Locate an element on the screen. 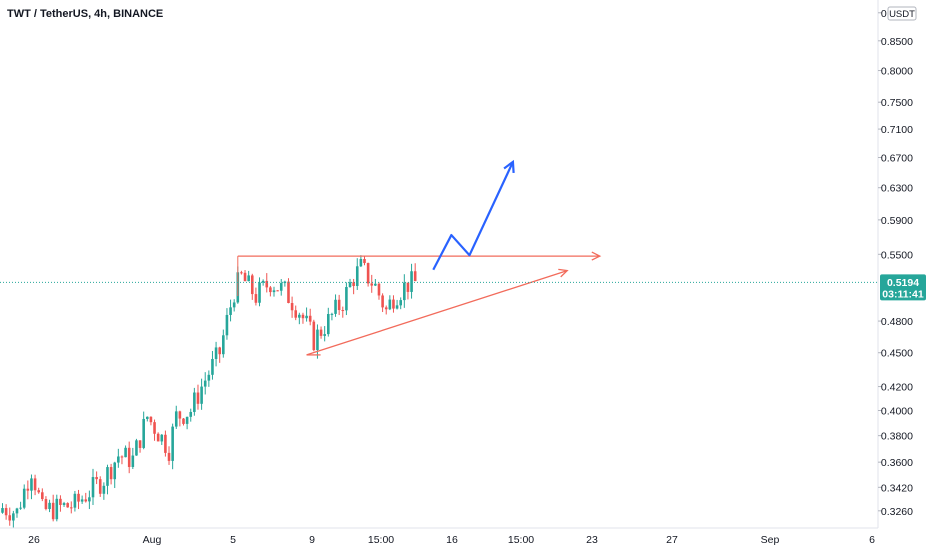 Image resolution: width=932 pixels, height=550 pixels. price-tick-label: 0.3600 is located at coordinates (897, 463).